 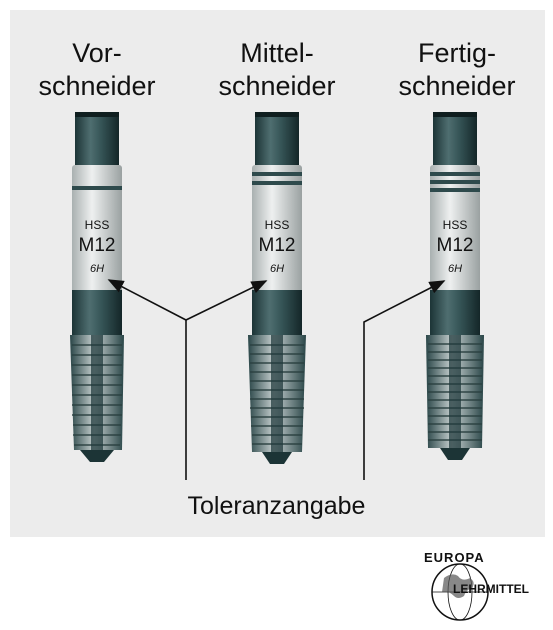 What do you see at coordinates (276, 506) in the screenshot?
I see `callout-label: Toleranzangabe` at bounding box center [276, 506].